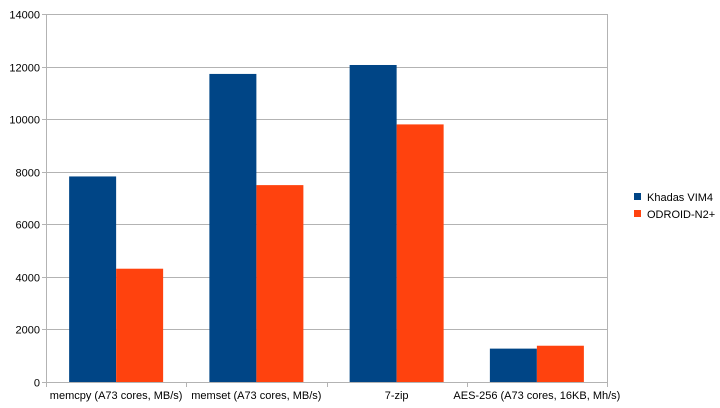 Image resolution: width=720 pixels, height=408 pixels. What do you see at coordinates (28, 226) in the screenshot?
I see `y-tick-label: 6000` at bounding box center [28, 226].